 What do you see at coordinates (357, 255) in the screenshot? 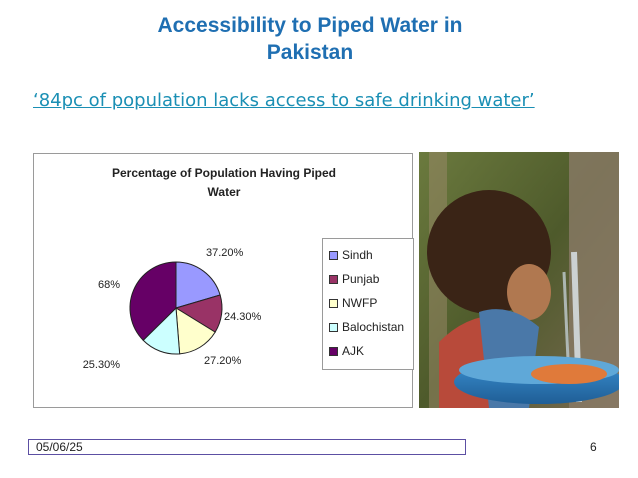
I see `legend-label: Sindh` at bounding box center [357, 255].